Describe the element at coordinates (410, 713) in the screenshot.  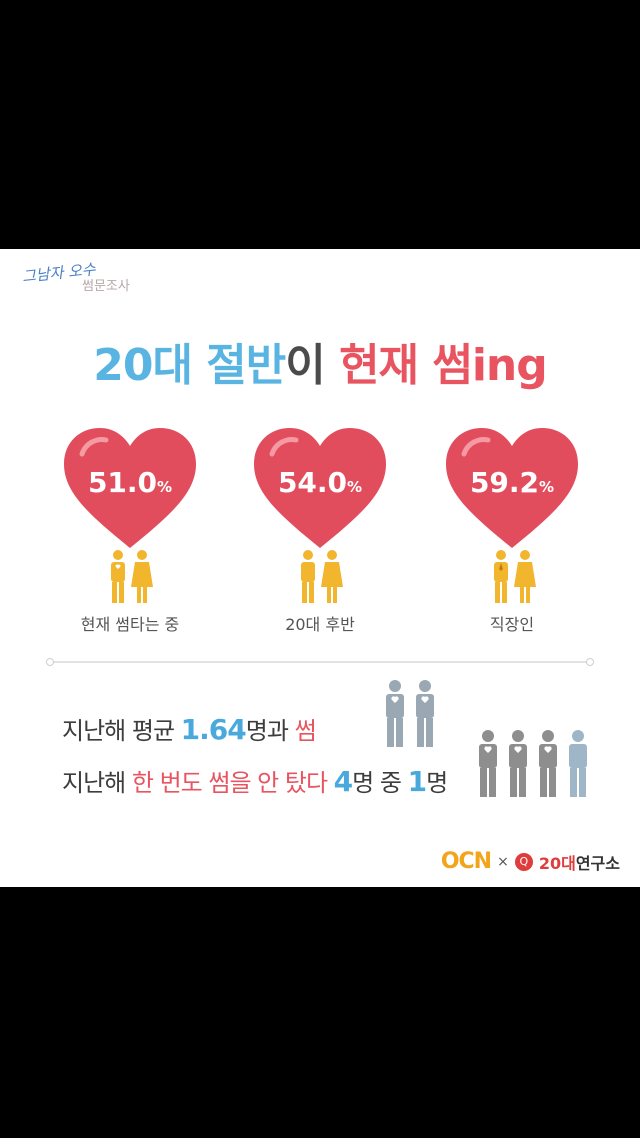
I see `people-pair-icon` at that location.